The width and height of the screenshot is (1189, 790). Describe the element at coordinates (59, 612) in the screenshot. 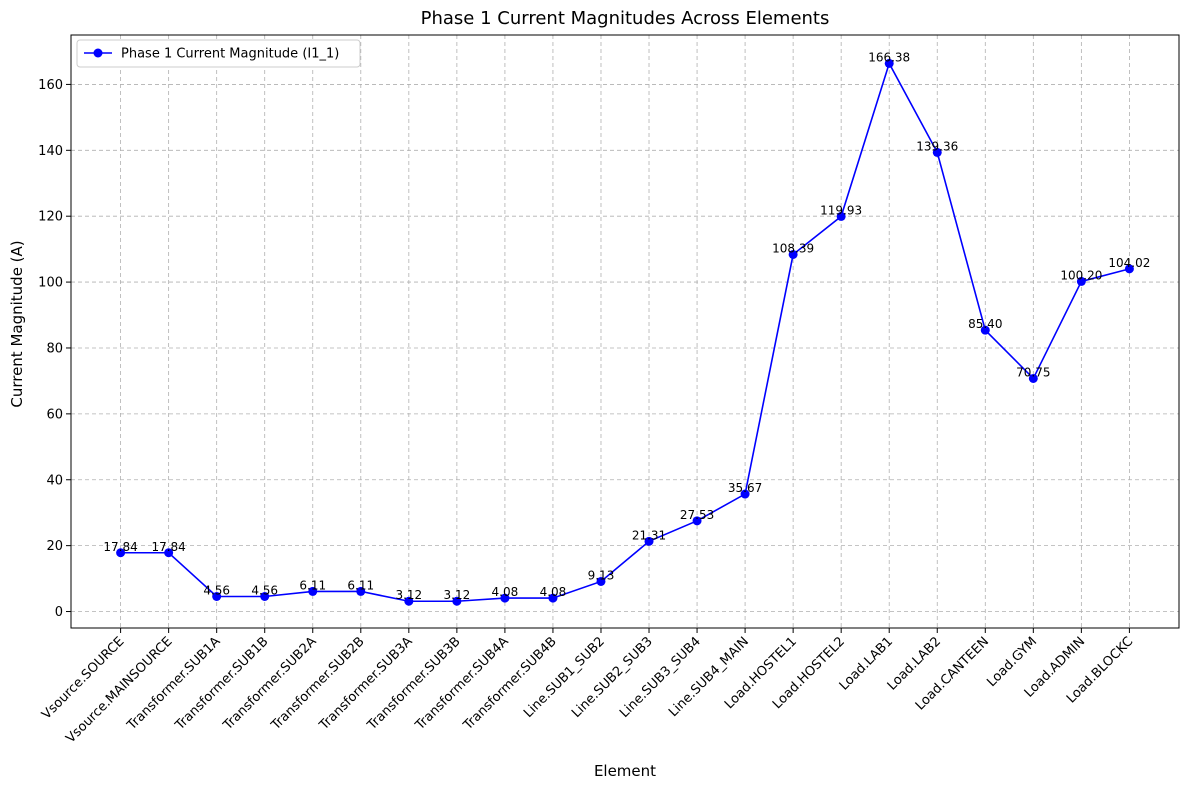

I see `y-tick-label: 0` at that location.